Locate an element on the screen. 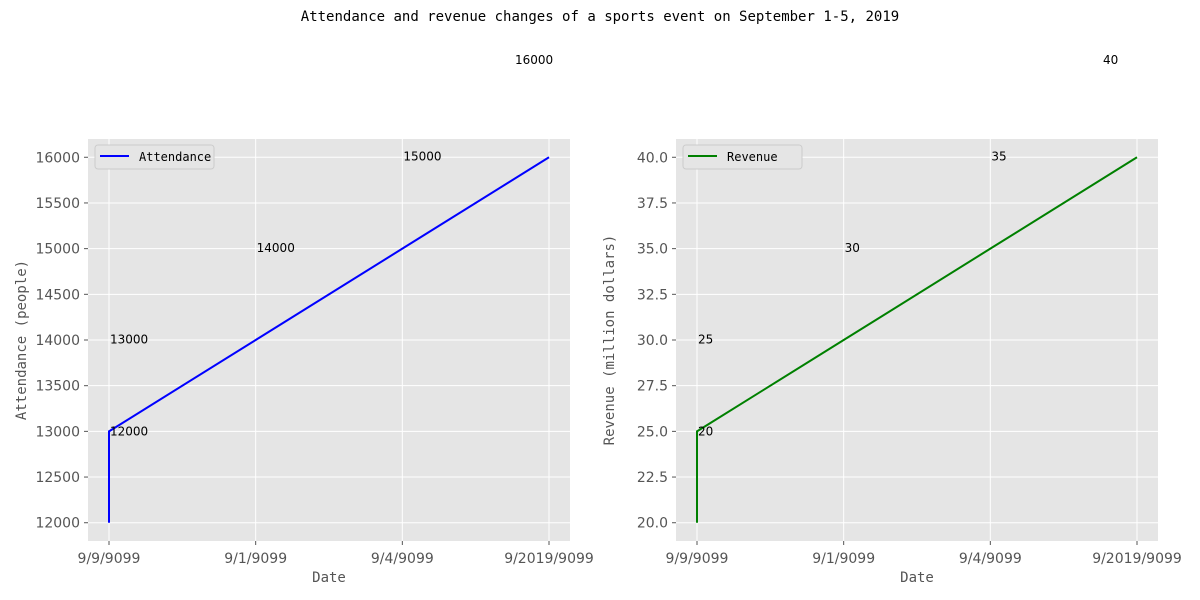 The width and height of the screenshot is (1200, 600). data-label: 40 is located at coordinates (1110, 60).